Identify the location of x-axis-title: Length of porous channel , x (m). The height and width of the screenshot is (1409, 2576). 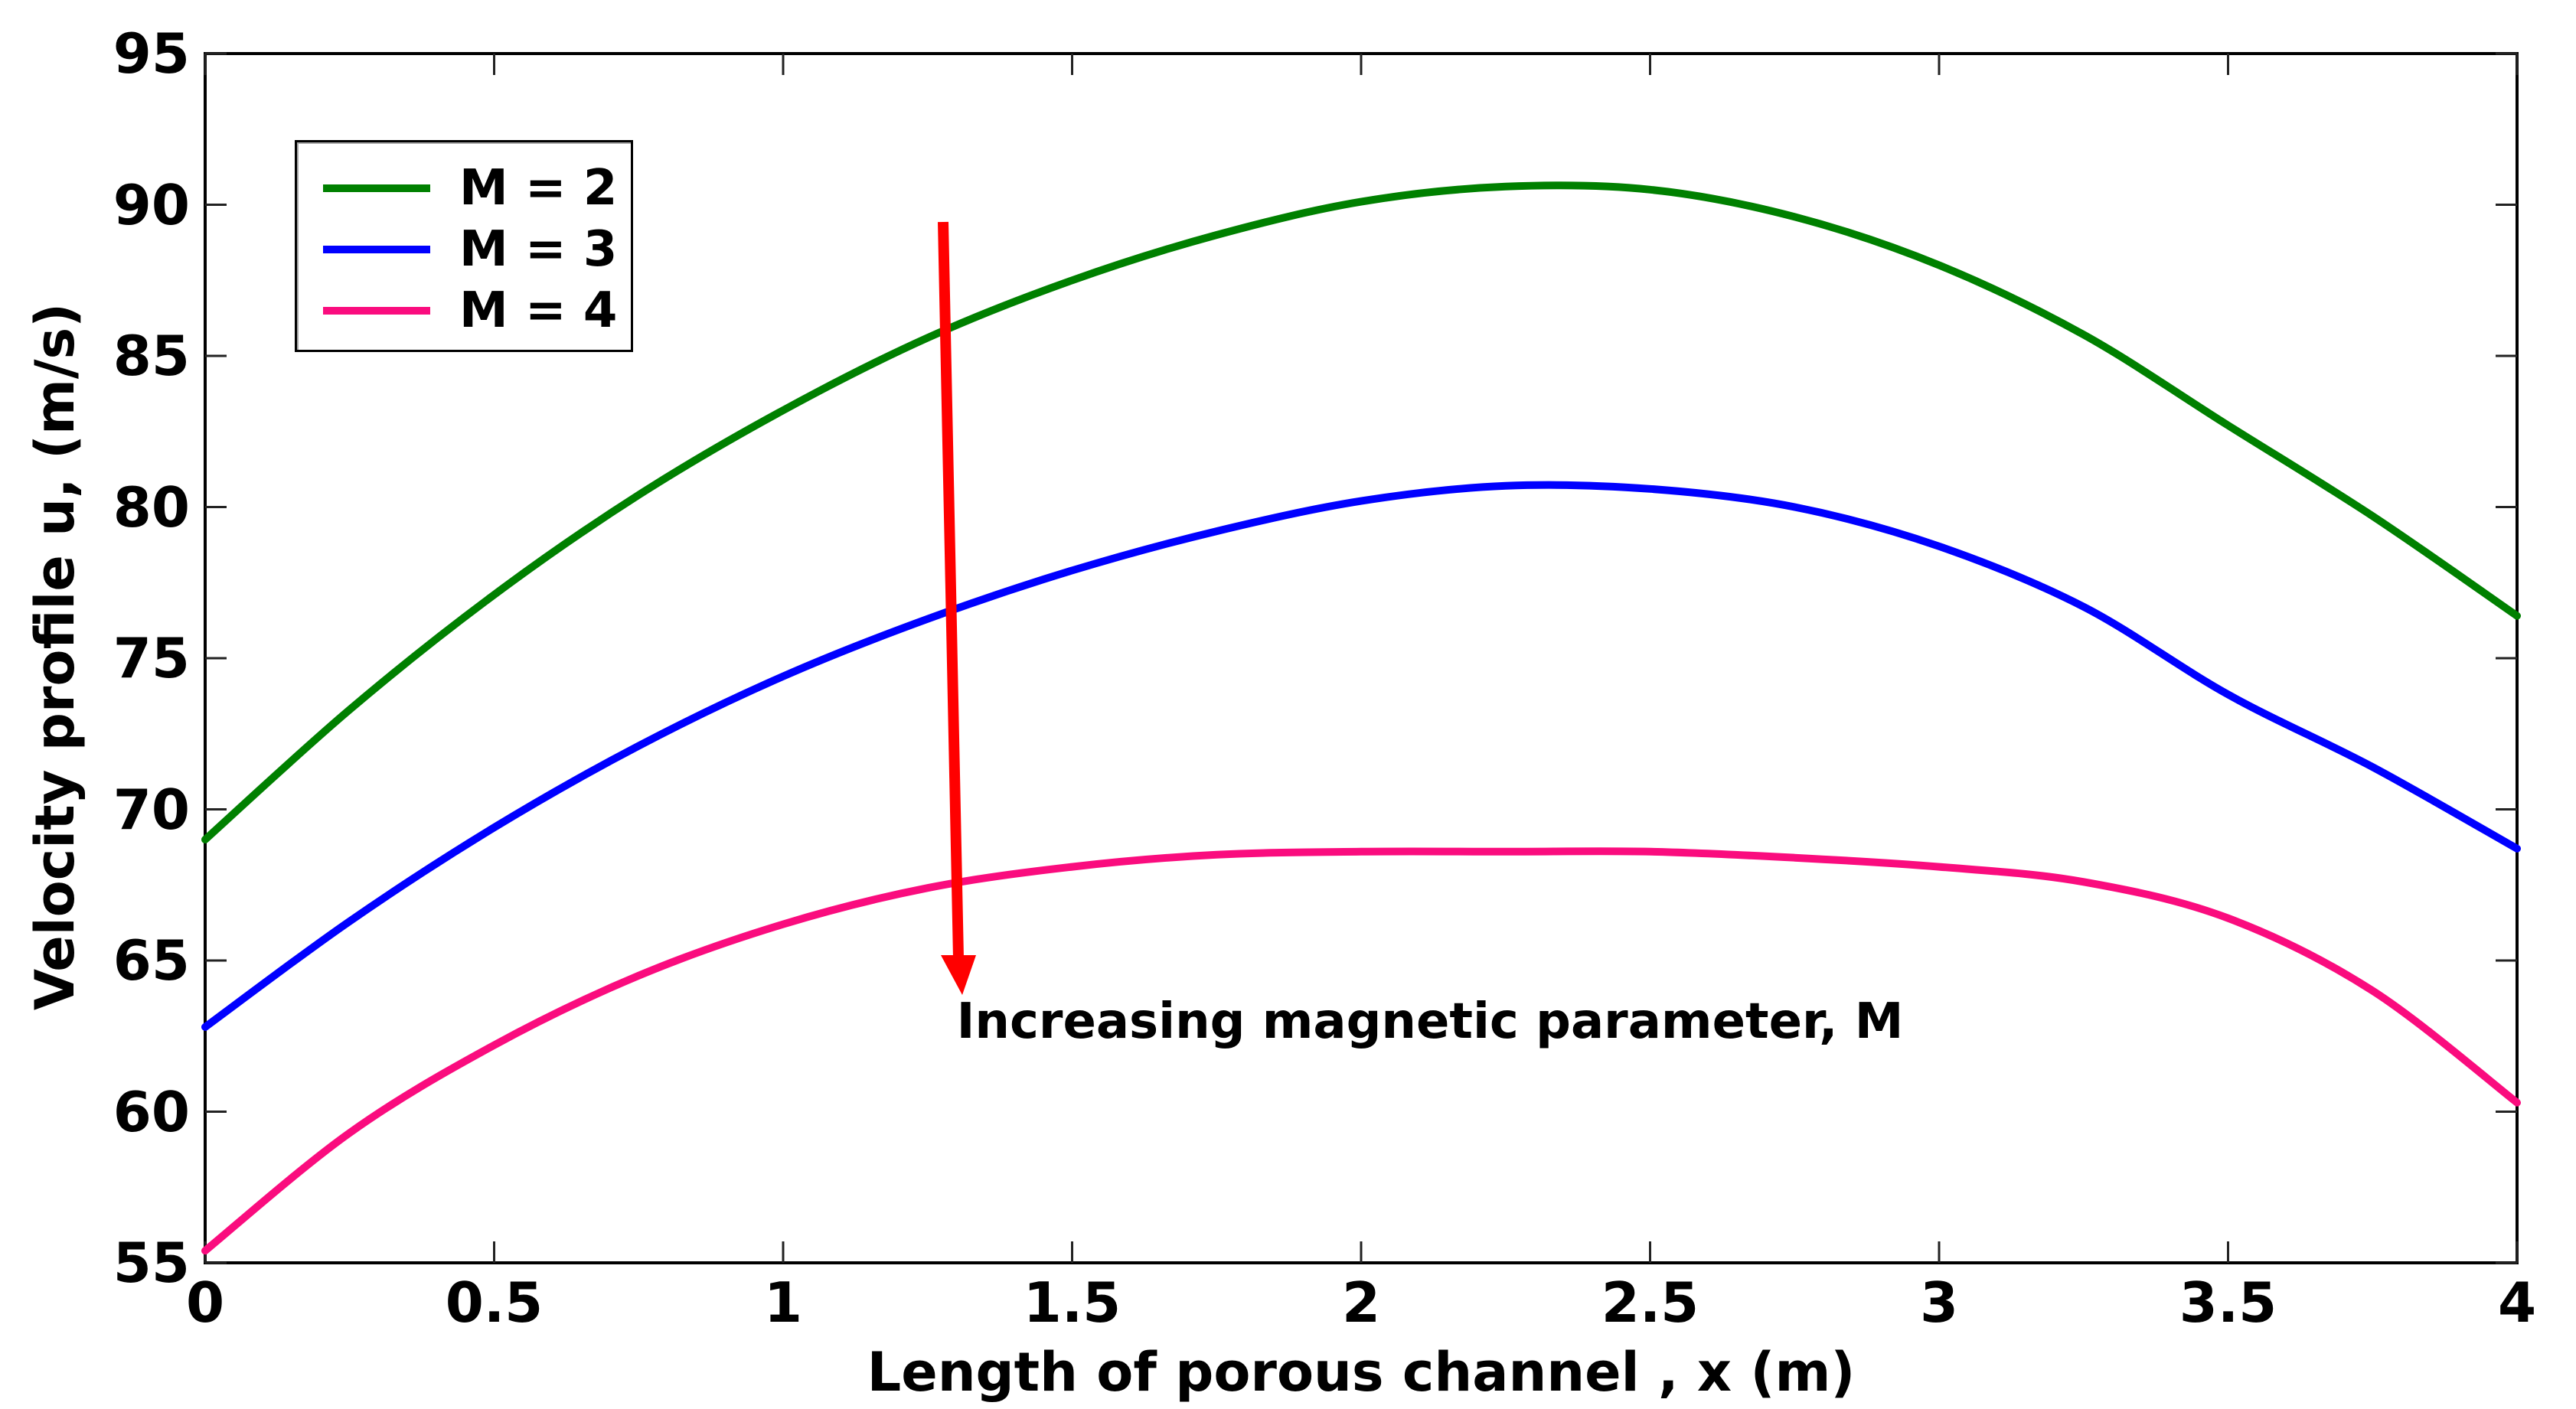
(1361, 1372).